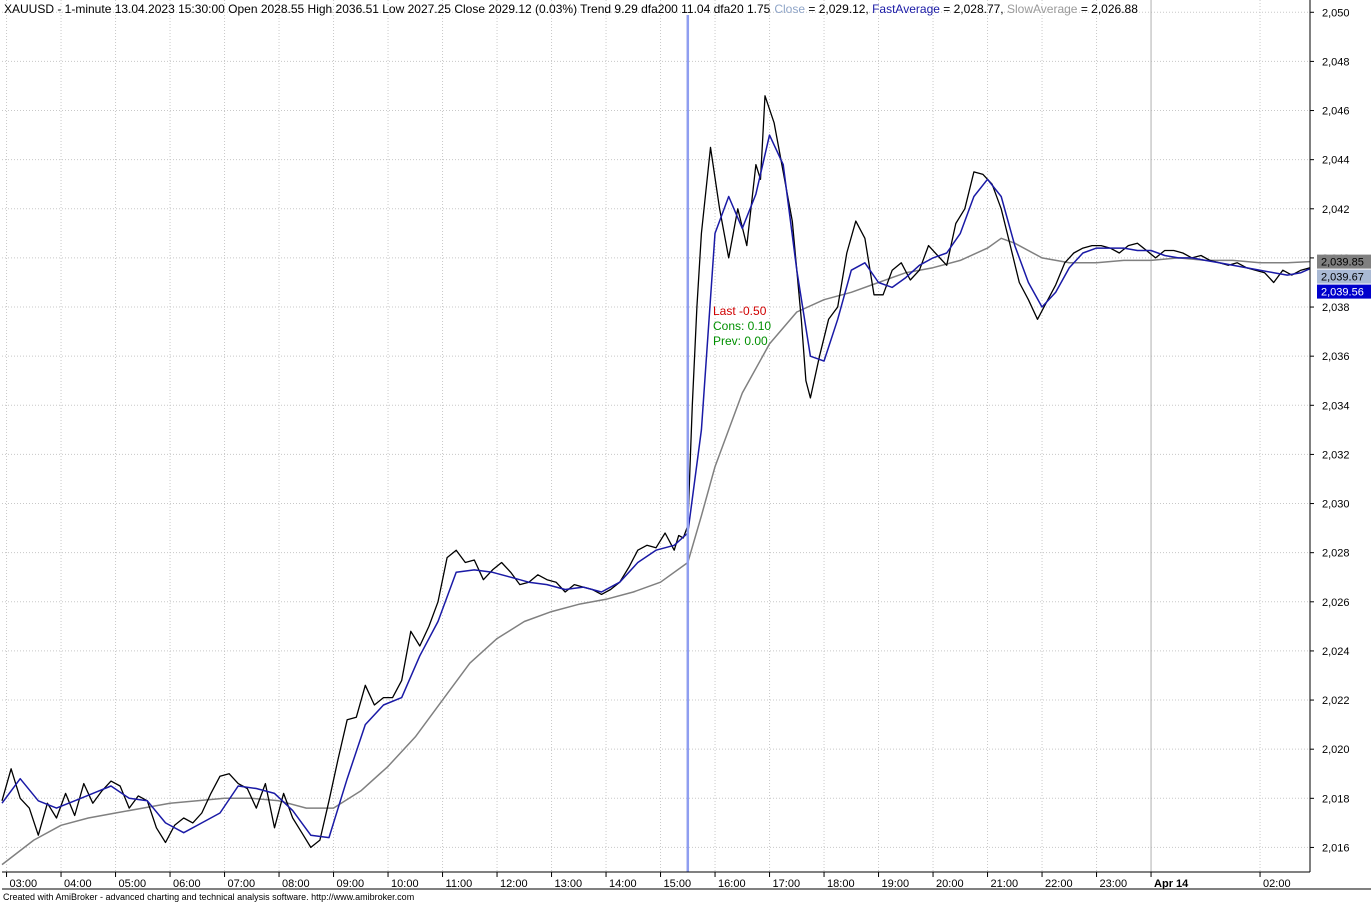 The width and height of the screenshot is (1371, 903). I want to click on y-tick-label: 2,048, so click(1336, 62).